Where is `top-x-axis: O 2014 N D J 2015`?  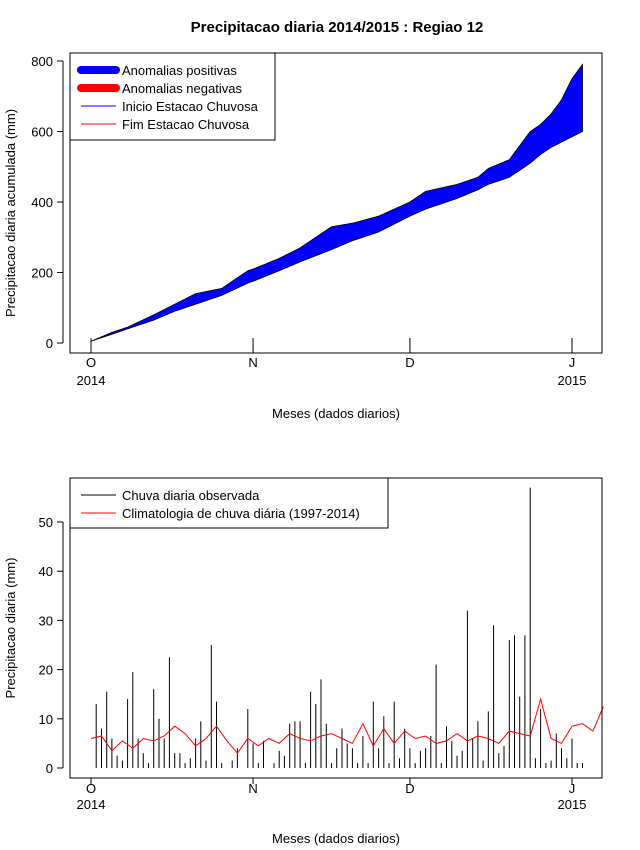 top-x-axis: O 2014 N D J 2015 is located at coordinates (332, 363).